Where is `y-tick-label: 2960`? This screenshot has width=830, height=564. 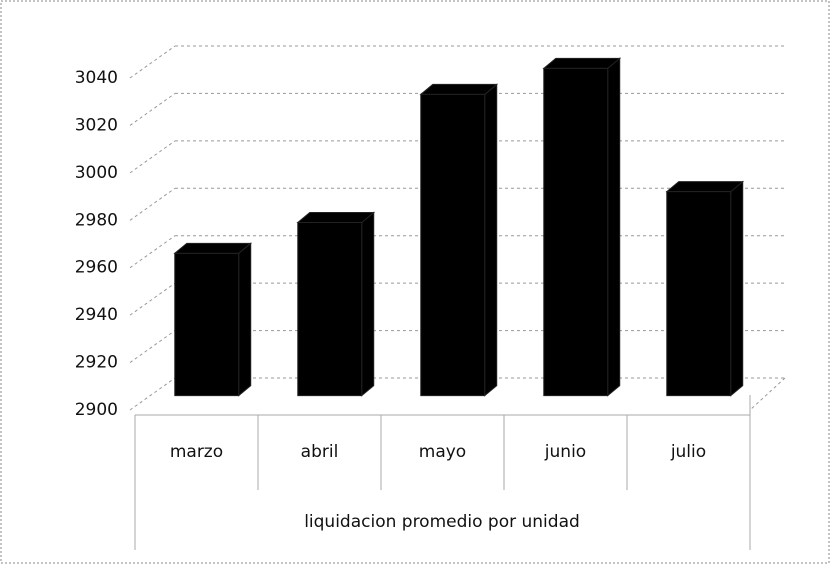 y-tick-label: 2960 is located at coordinates (96, 268).